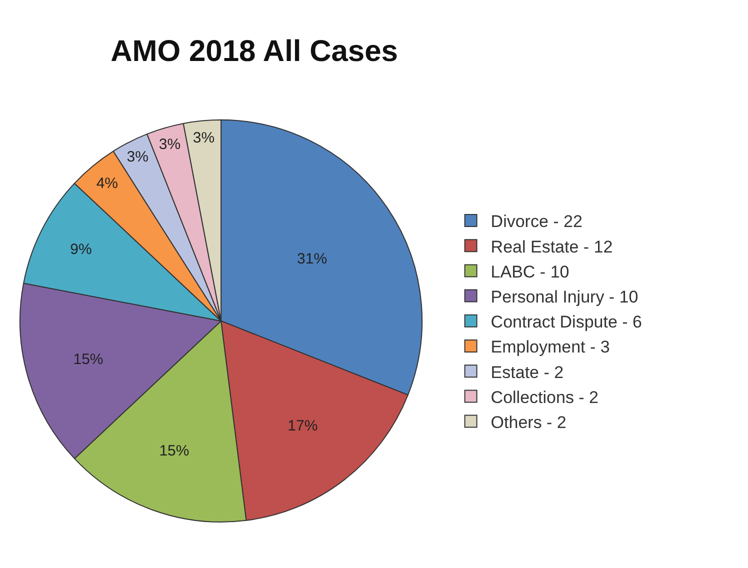 The height and width of the screenshot is (568, 748). Describe the element at coordinates (107, 183) in the screenshot. I see `data-label: 4%` at that location.